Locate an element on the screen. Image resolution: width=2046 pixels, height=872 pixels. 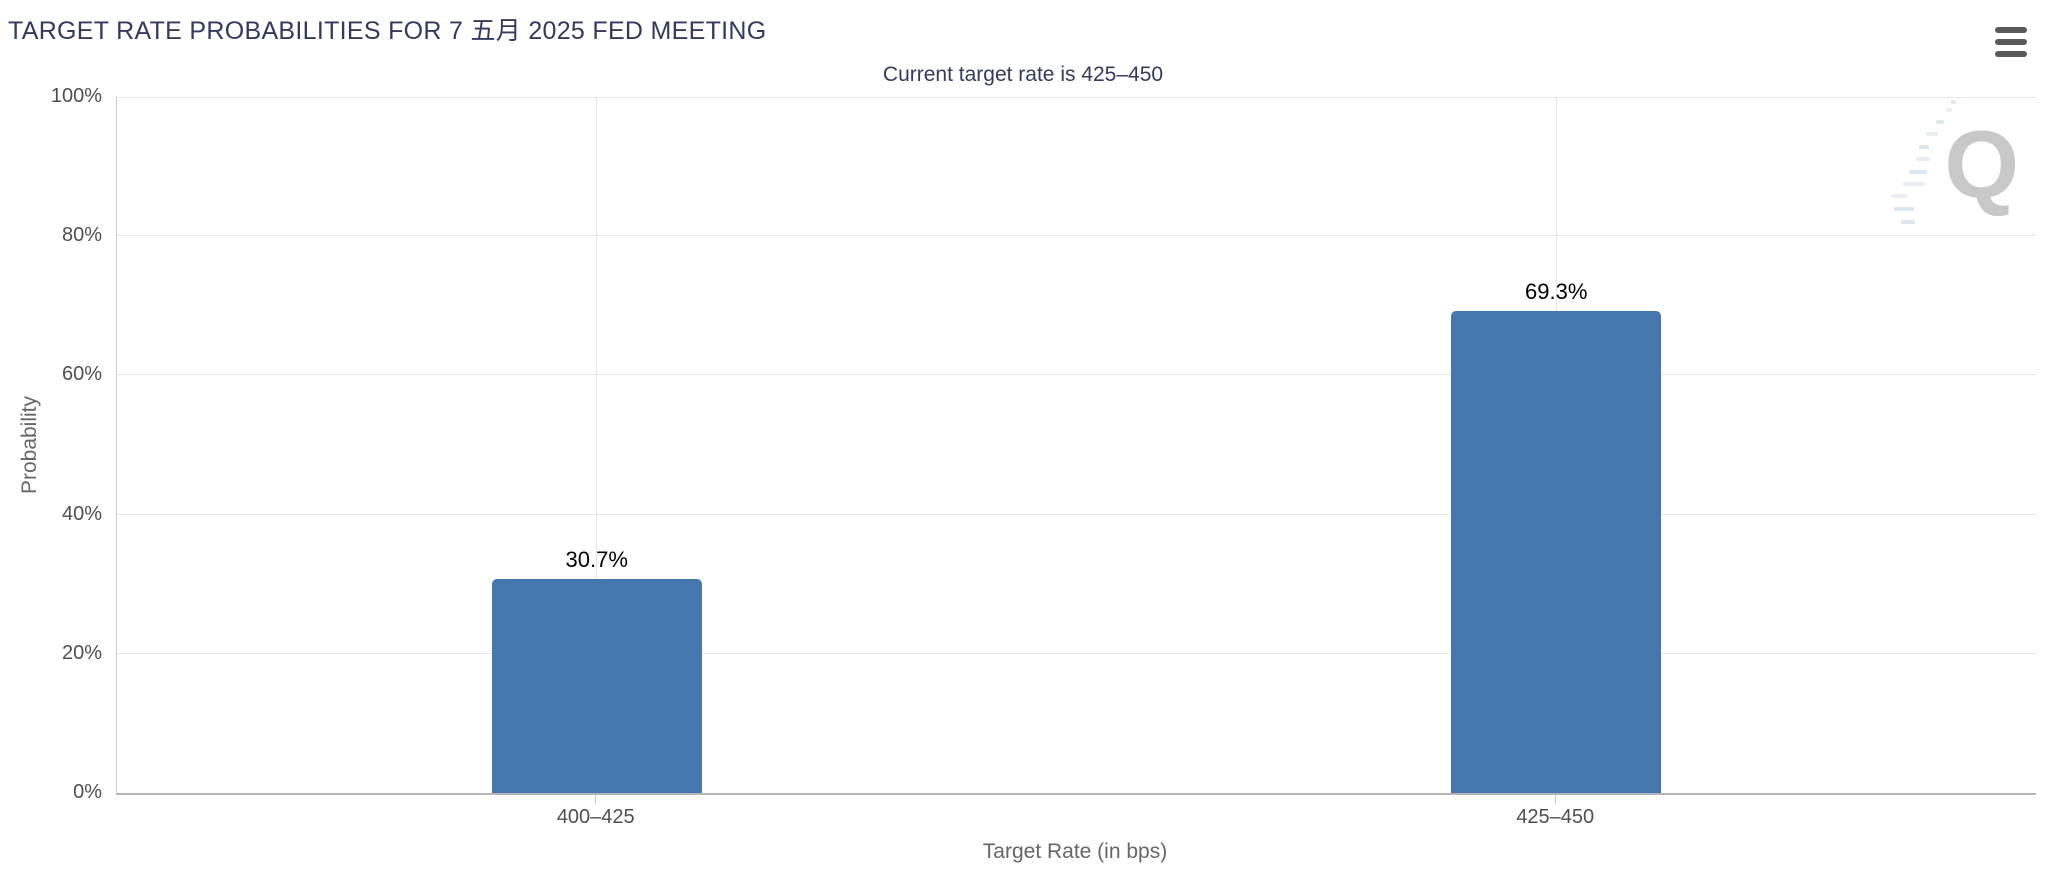
bar-value-label: 30.7% is located at coordinates (596, 560).